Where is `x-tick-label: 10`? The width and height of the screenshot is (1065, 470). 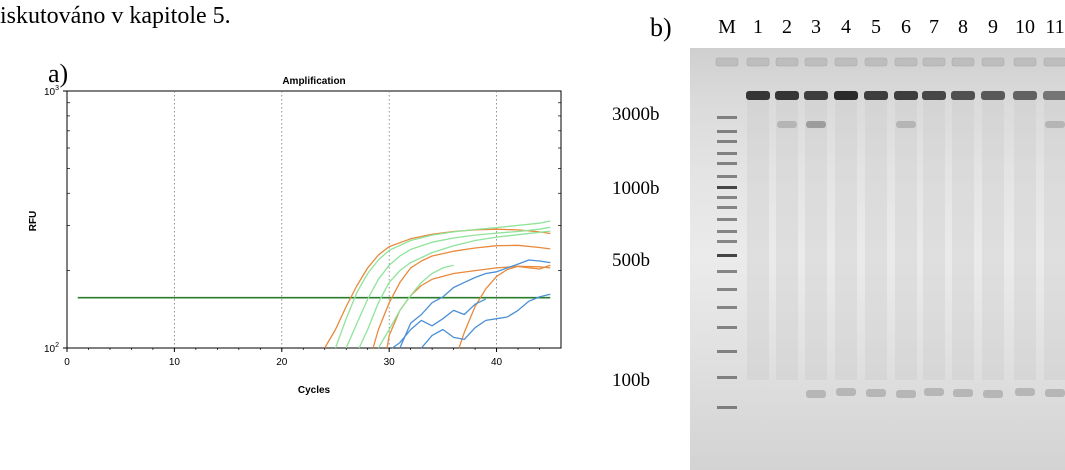 x-tick-label: 10 is located at coordinates (175, 362).